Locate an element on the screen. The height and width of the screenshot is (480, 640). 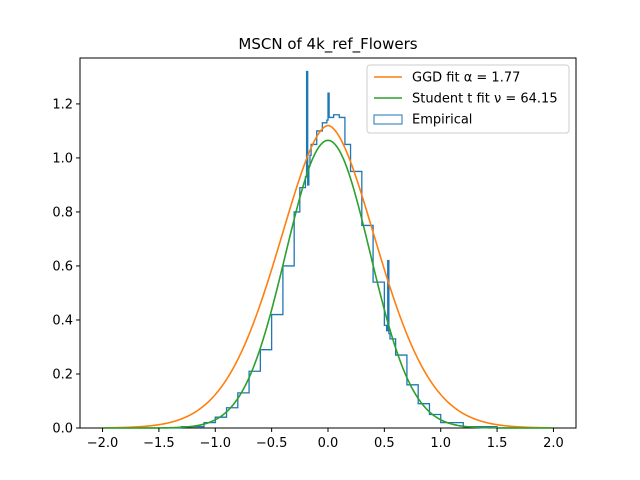
legend-box is located at coordinates (468, 99).